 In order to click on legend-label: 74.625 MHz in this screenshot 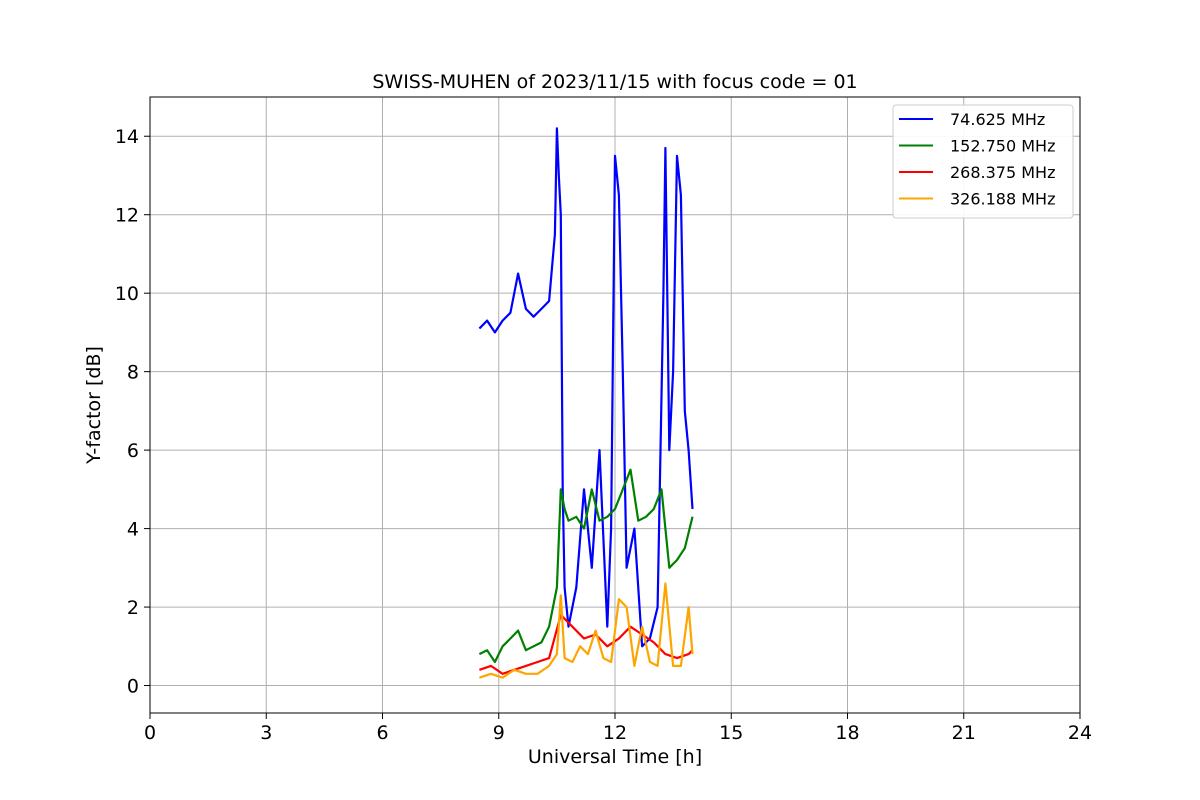, I will do `click(997, 119)`.